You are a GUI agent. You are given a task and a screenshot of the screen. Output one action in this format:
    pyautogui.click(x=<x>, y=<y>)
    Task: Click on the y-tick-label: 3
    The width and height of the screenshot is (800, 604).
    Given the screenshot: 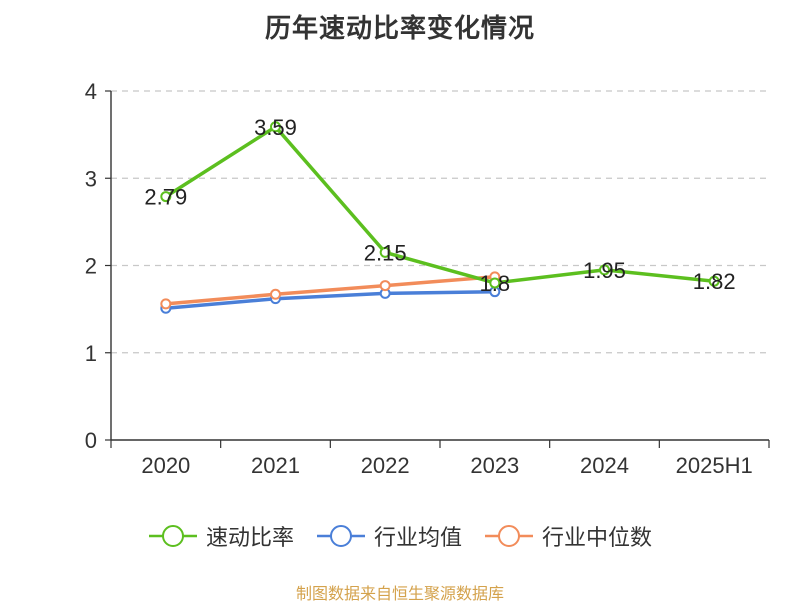 What is the action you would take?
    pyautogui.click(x=91, y=178)
    